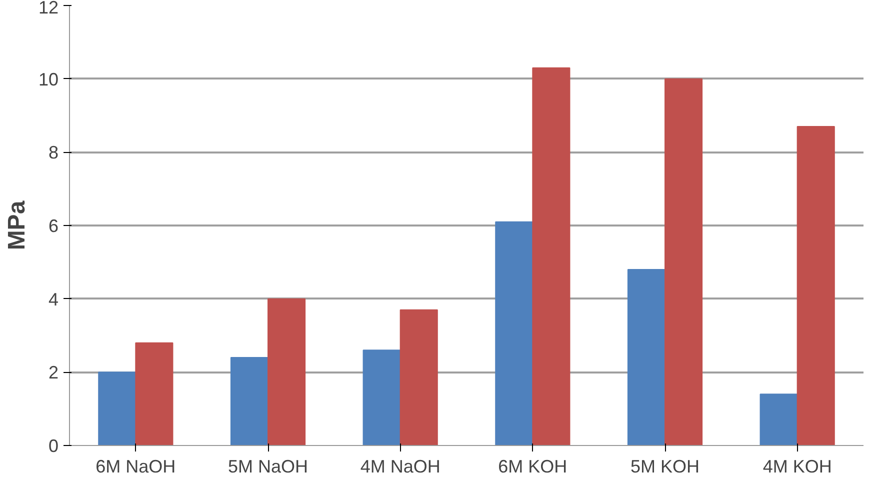 The width and height of the screenshot is (883, 479). Describe the element at coordinates (400, 466) in the screenshot. I see `x-tick-label: 4M NaOH` at that location.